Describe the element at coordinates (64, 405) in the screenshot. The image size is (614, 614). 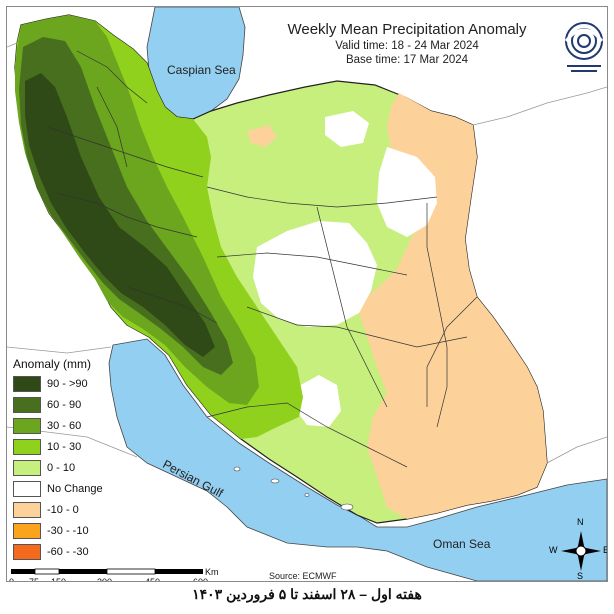
I see `legend-label: 60 - 90` at that location.